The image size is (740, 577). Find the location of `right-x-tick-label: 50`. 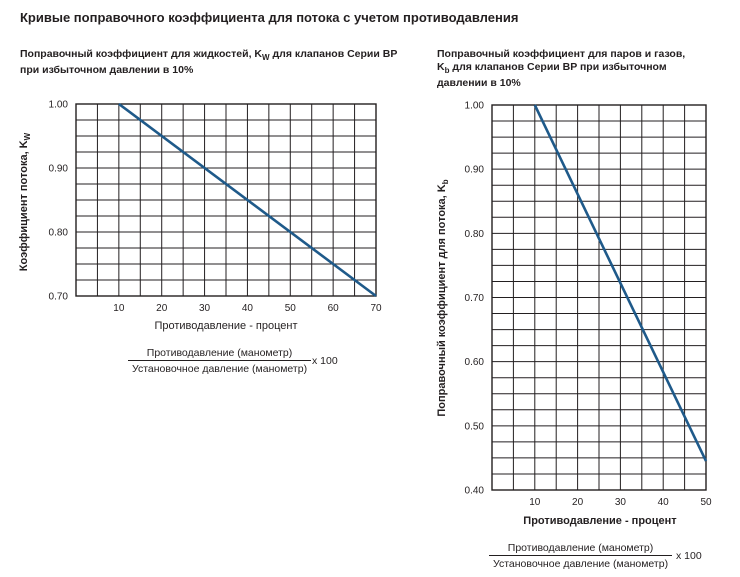

right-x-tick-label: 50 is located at coordinates (706, 502).